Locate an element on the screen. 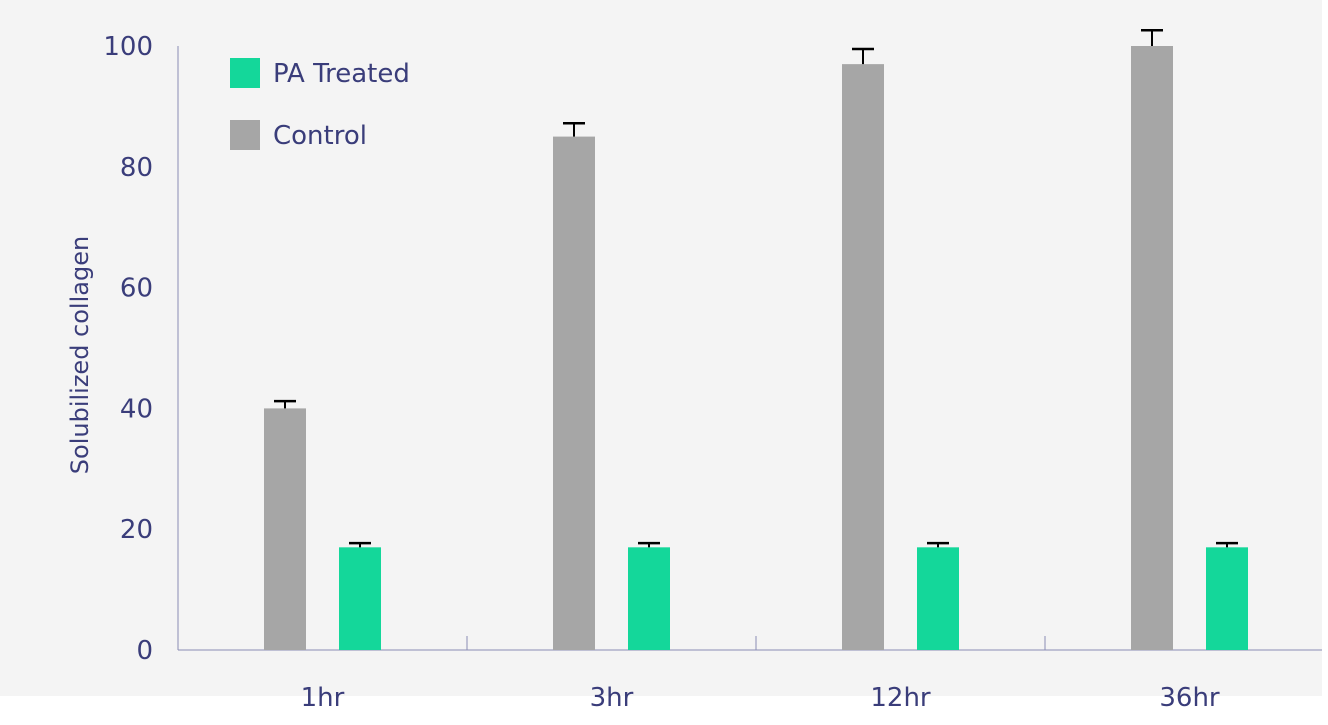  x-tick-label-12hr: 12hr is located at coordinates (900, 698).